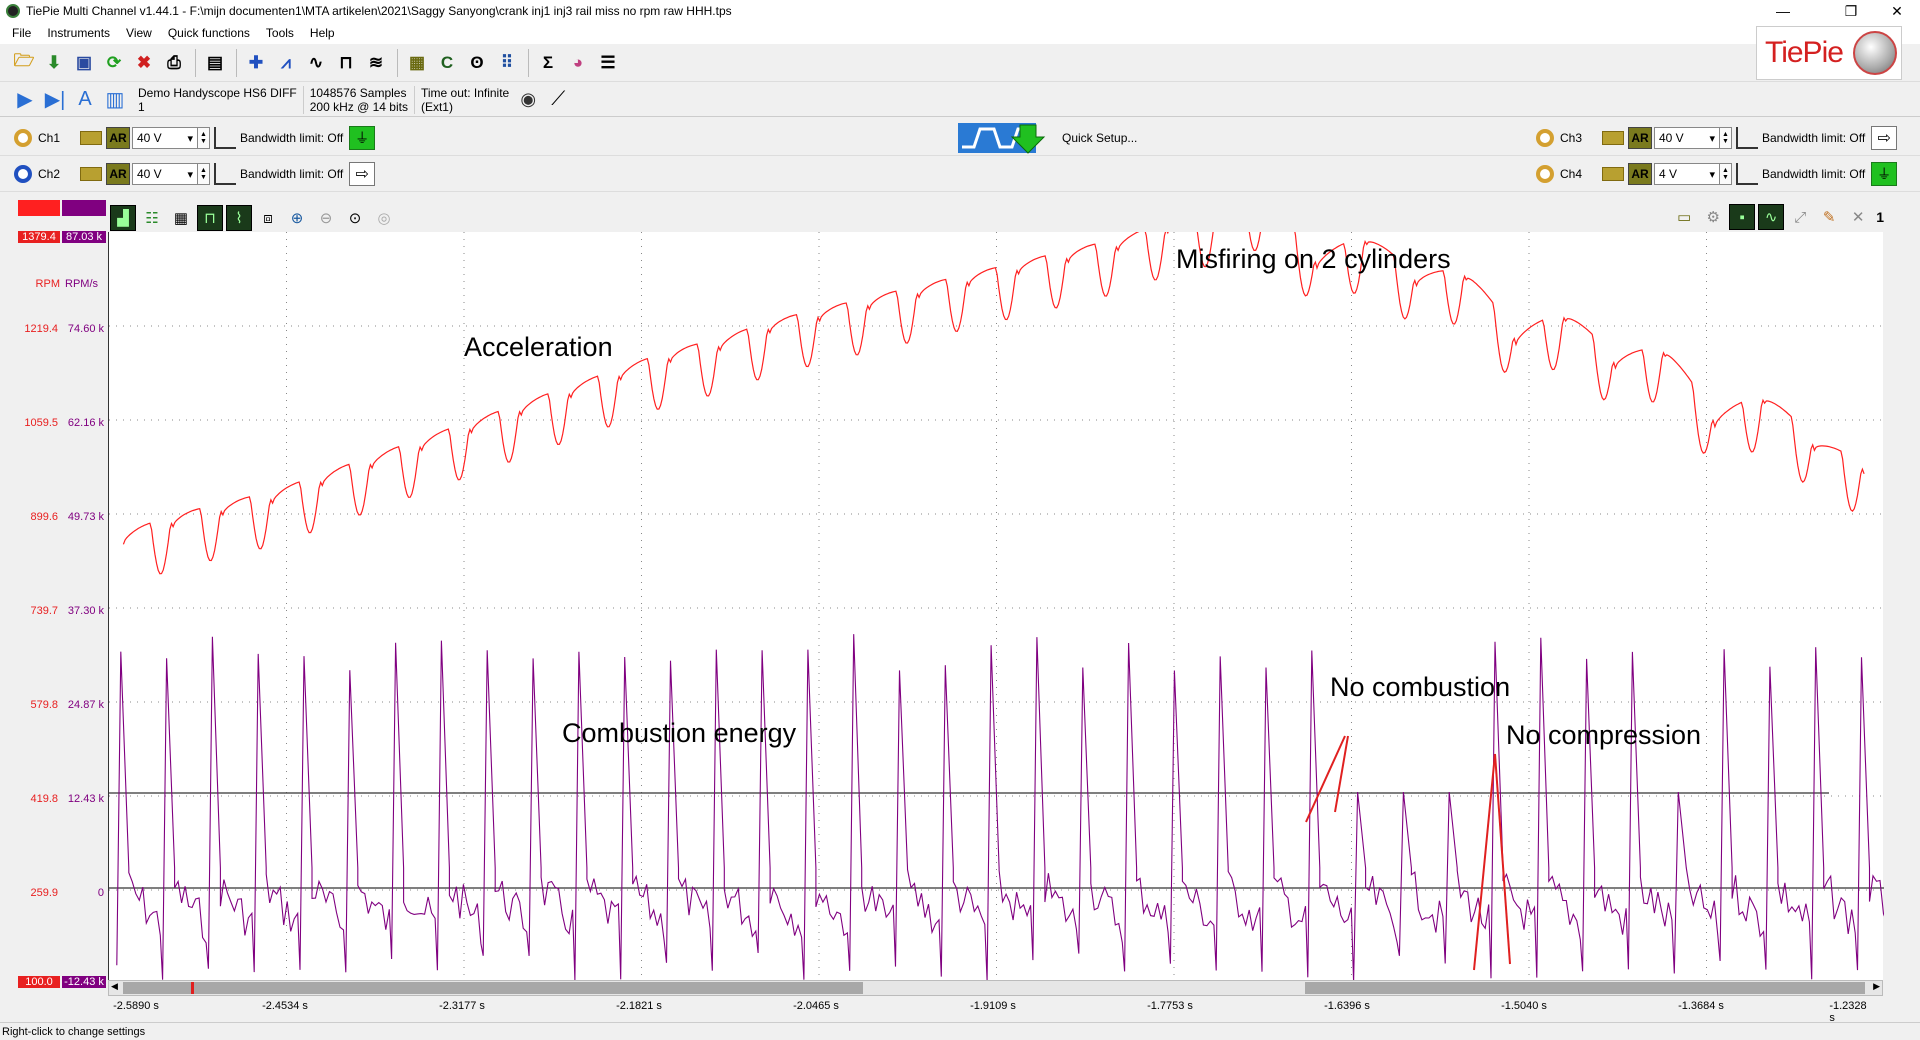 This screenshot has height=1040, width=1920. What do you see at coordinates (1726, 138) in the screenshot?
I see `ch3-range-spinner: ▲ ▼` at bounding box center [1726, 138].